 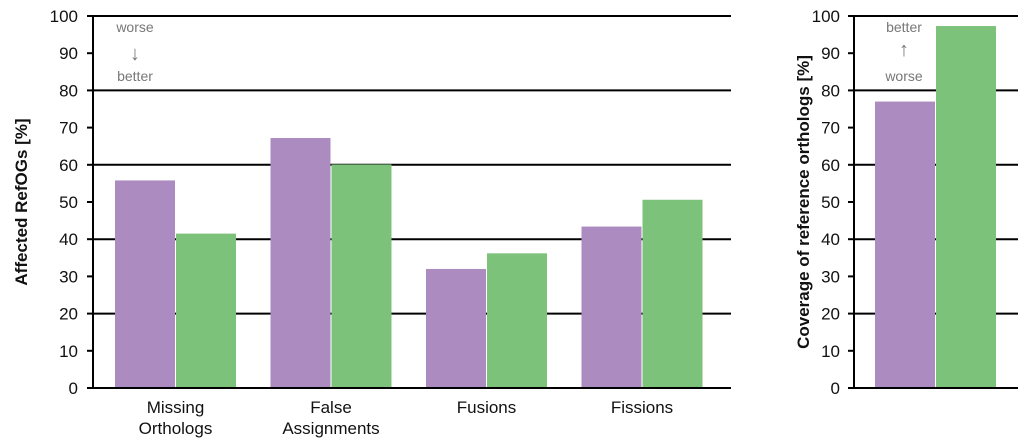 I want to click on category-label: Fissions, so click(x=642, y=407).